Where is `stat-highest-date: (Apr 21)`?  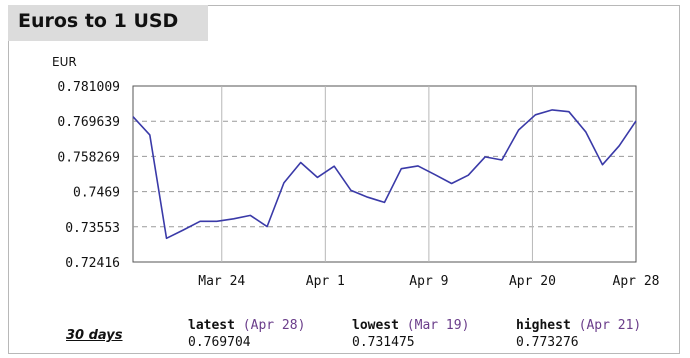
stat-highest-date: (Apr 21) is located at coordinates (610, 325).